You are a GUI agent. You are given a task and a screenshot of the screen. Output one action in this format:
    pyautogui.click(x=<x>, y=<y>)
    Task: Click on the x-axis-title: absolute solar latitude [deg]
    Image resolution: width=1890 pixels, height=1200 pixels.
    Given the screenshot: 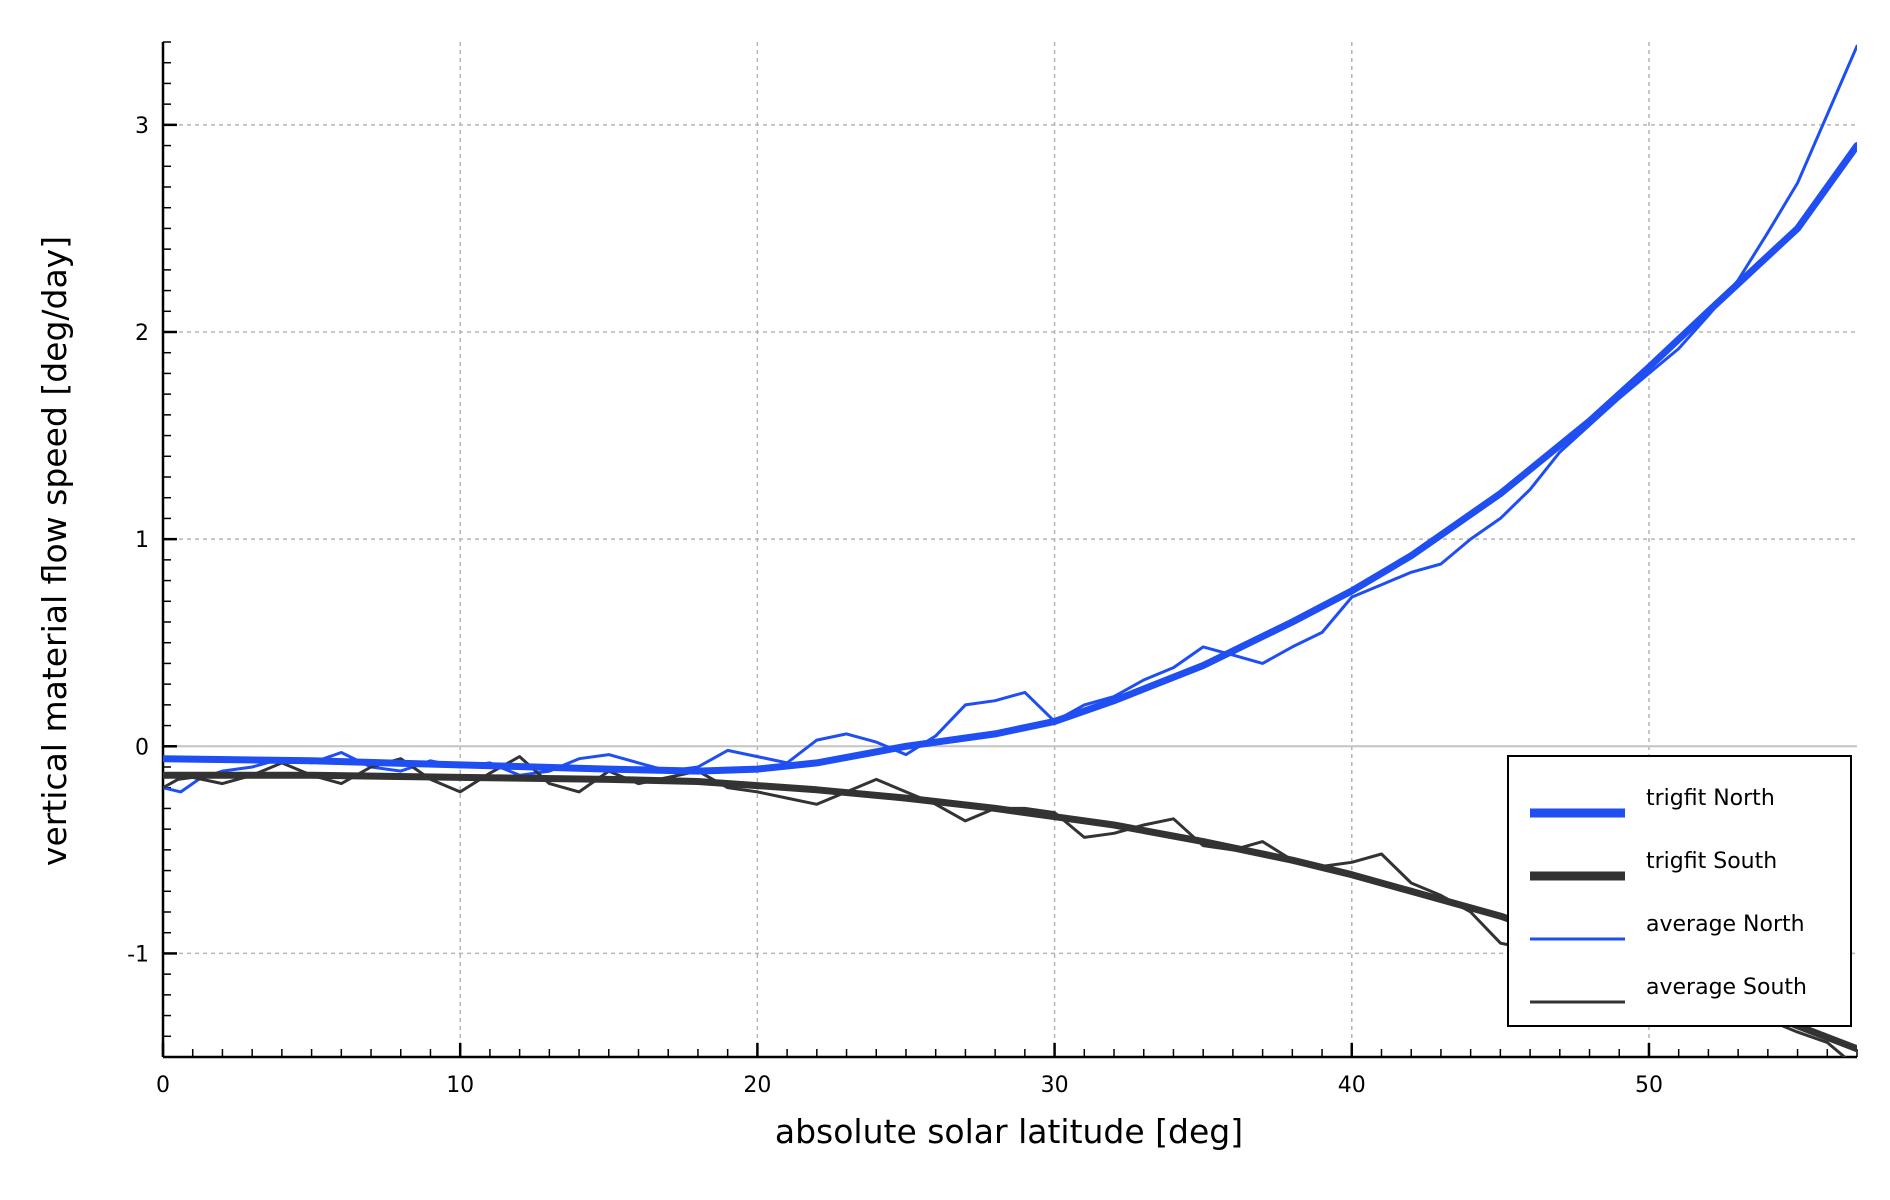 What is the action you would take?
    pyautogui.click(x=1009, y=1131)
    